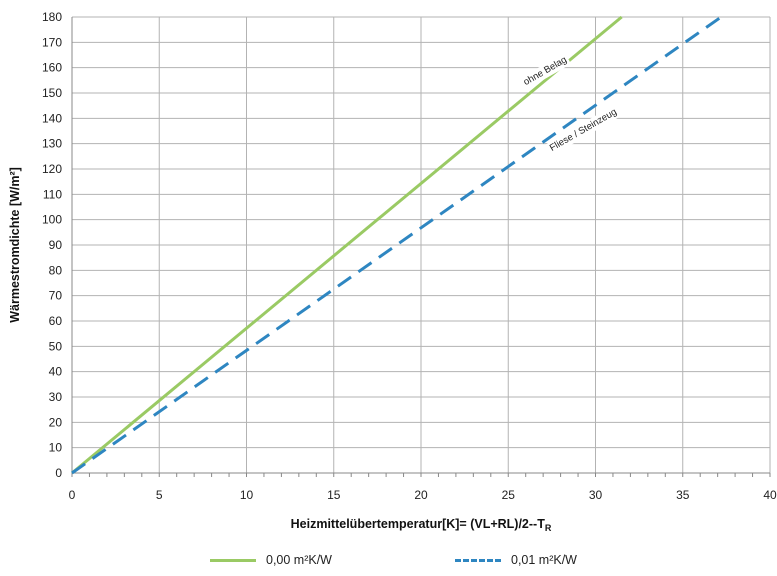 This screenshot has height=576, width=777. What do you see at coordinates (388, 563) in the screenshot?
I see `legend: 0,00 m²K/W 0,01 m²K/W` at bounding box center [388, 563].